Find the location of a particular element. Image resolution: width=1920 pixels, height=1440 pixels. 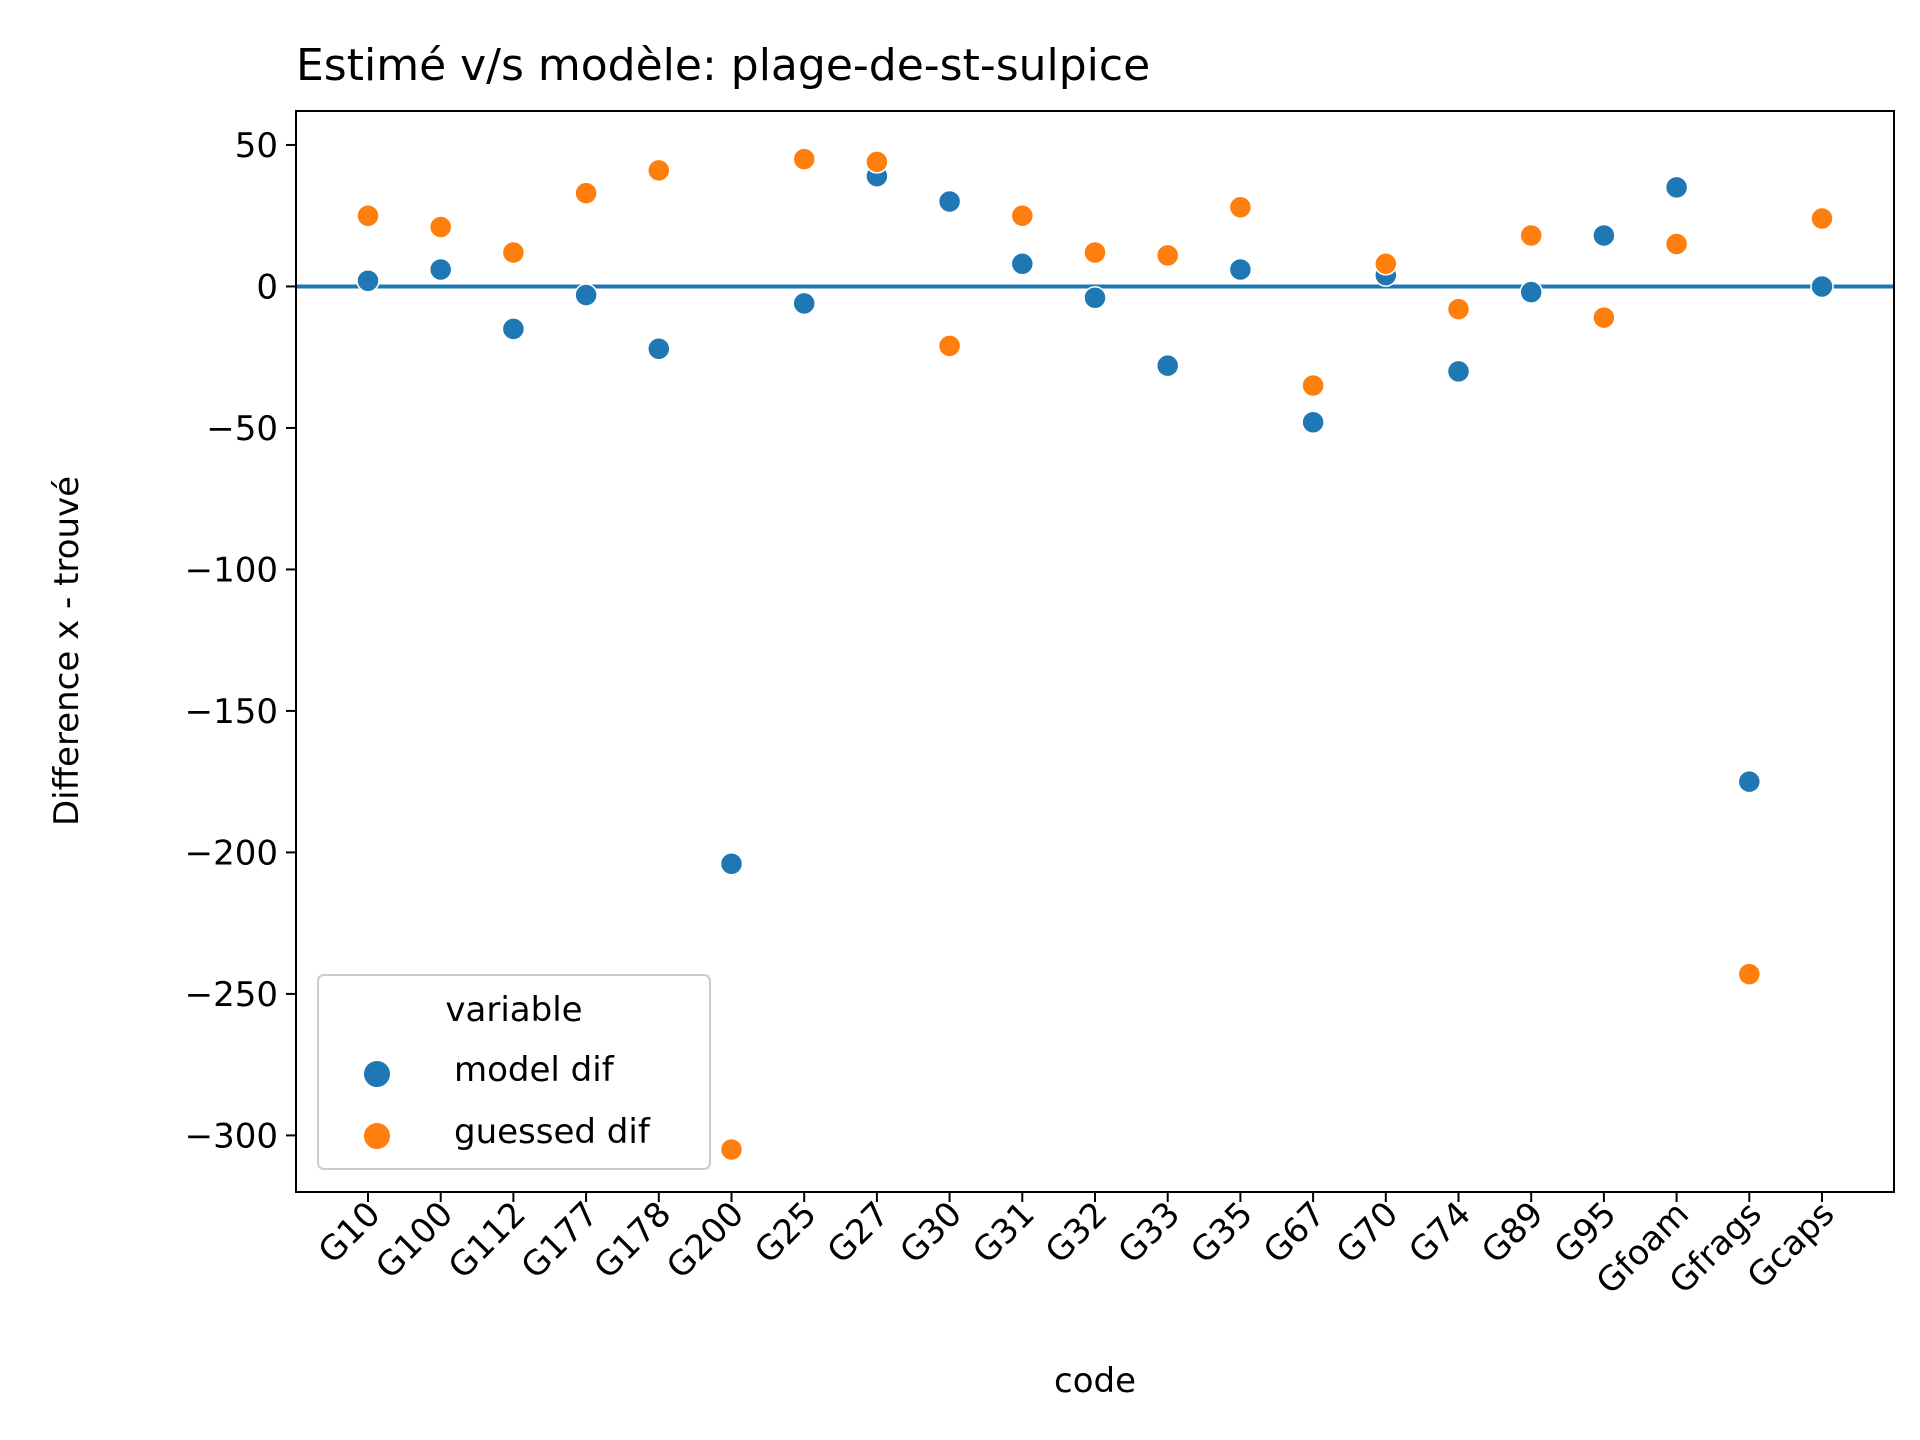

y-tick-label: −100 is located at coordinates (231, 570).